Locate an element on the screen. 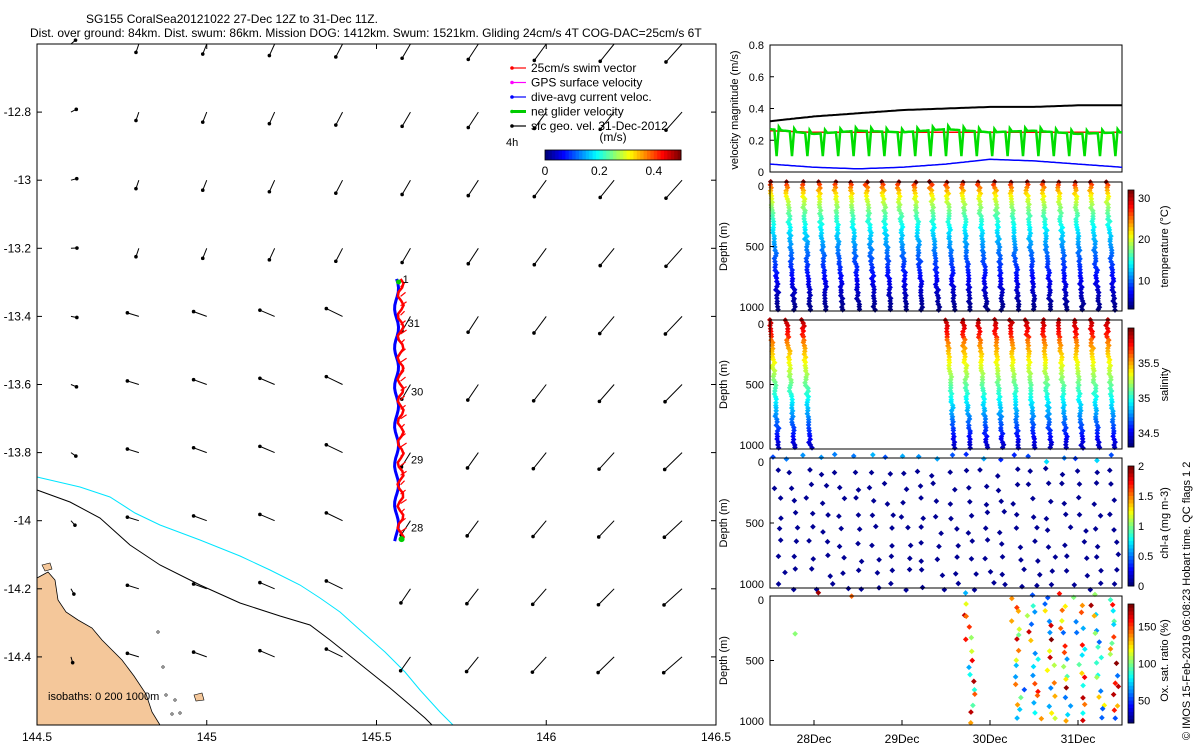 The image size is (1200, 750). colorbar-tick-label: 0 is located at coordinates (545, 171).